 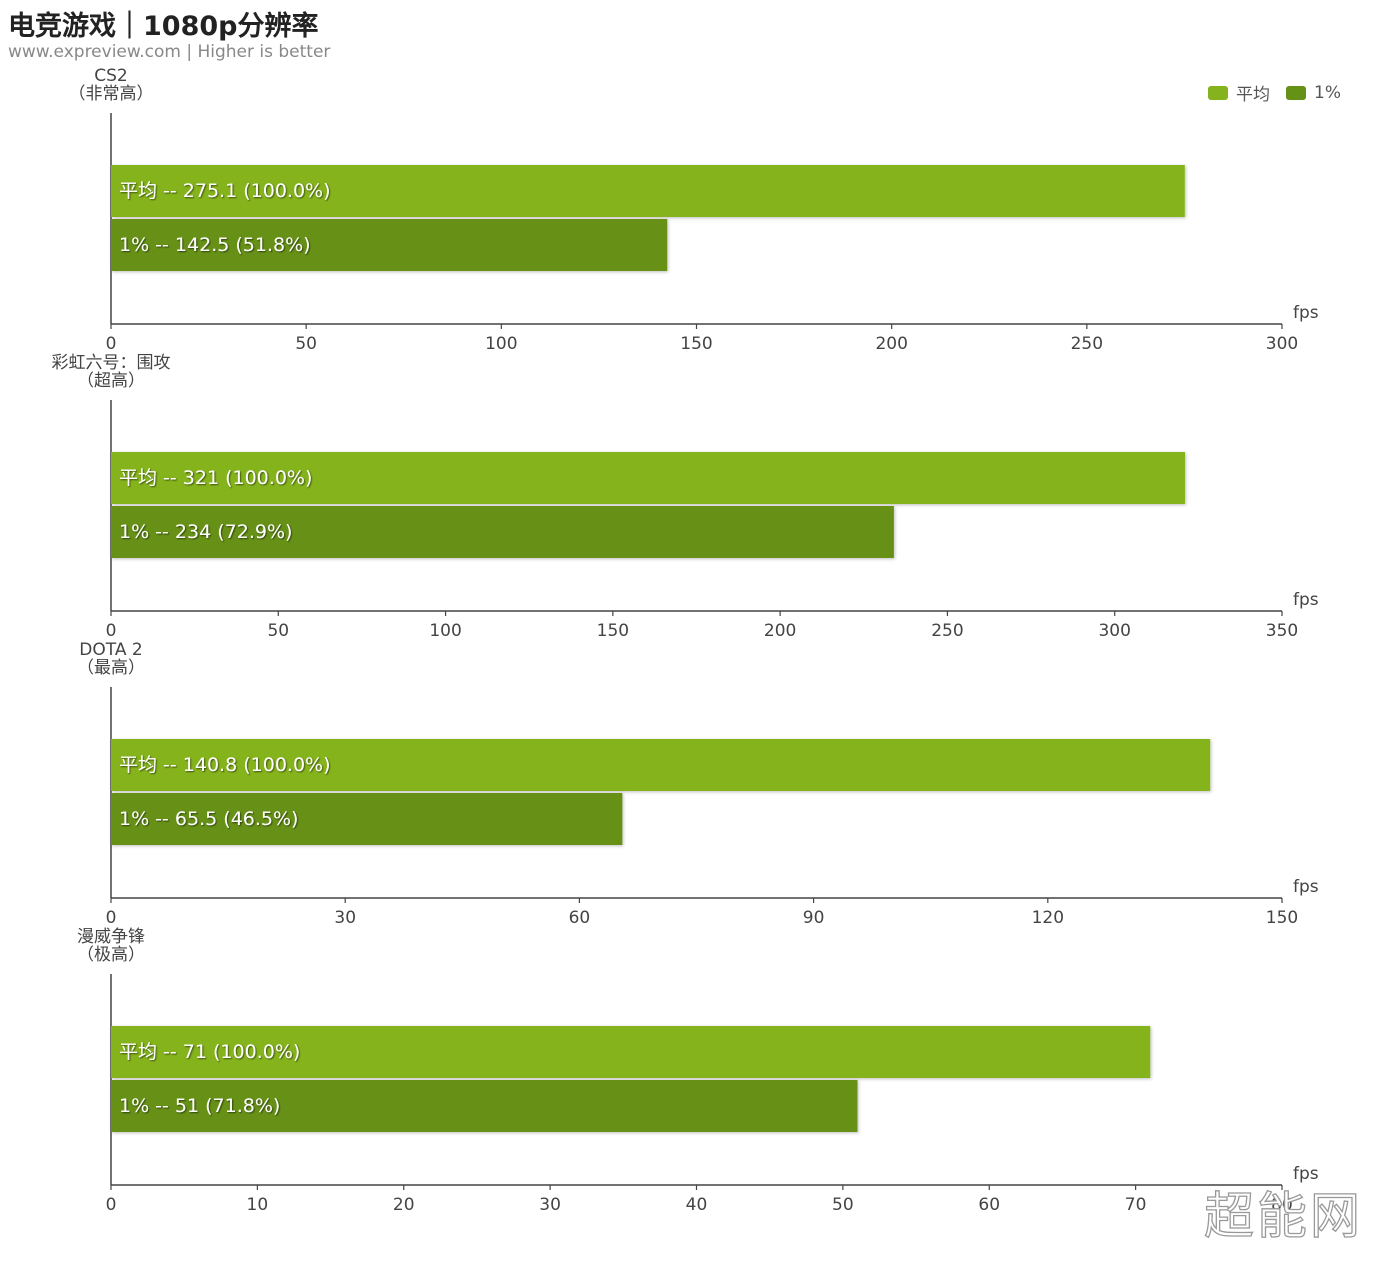 I want to click on legend-item-1pct: 1%, so click(x=1313, y=93).